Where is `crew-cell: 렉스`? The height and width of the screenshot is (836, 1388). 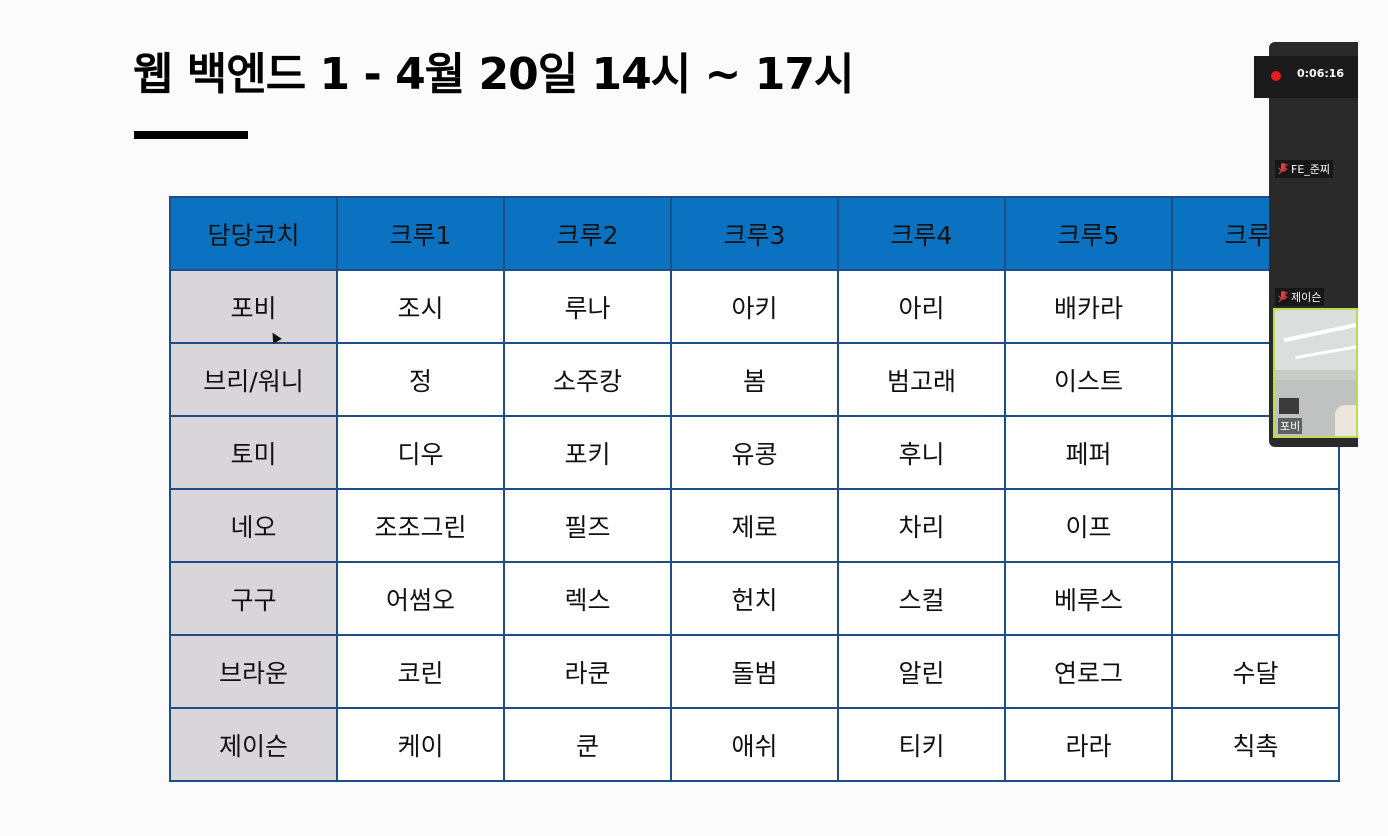
crew-cell: 렉스 is located at coordinates (587, 598).